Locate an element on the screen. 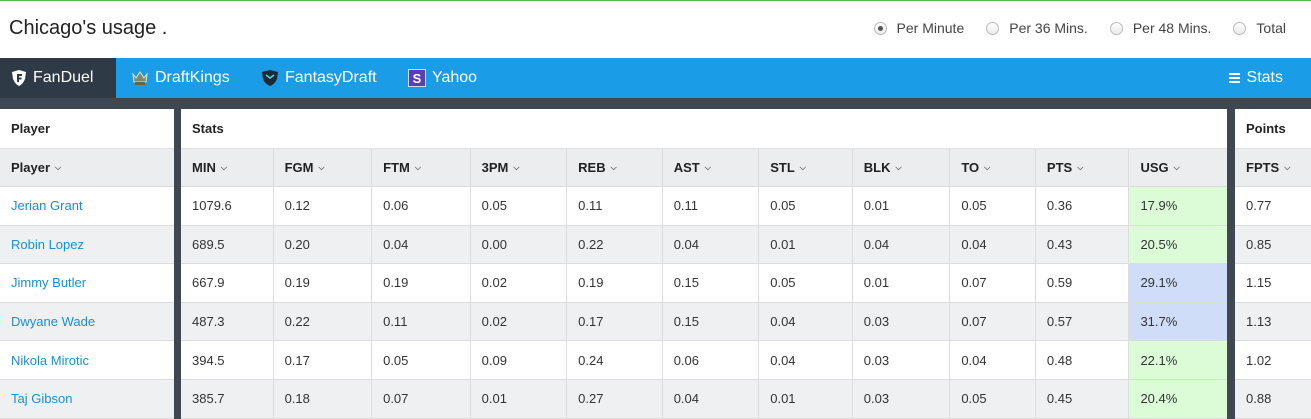 Image resolution: width=1311 pixels, height=419 pixels. reb-column-label: REB is located at coordinates (592, 167).